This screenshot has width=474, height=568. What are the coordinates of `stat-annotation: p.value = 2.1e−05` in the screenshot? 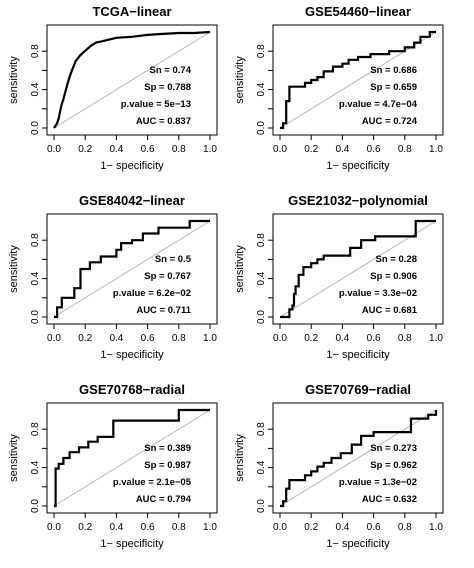 It's located at (152, 482).